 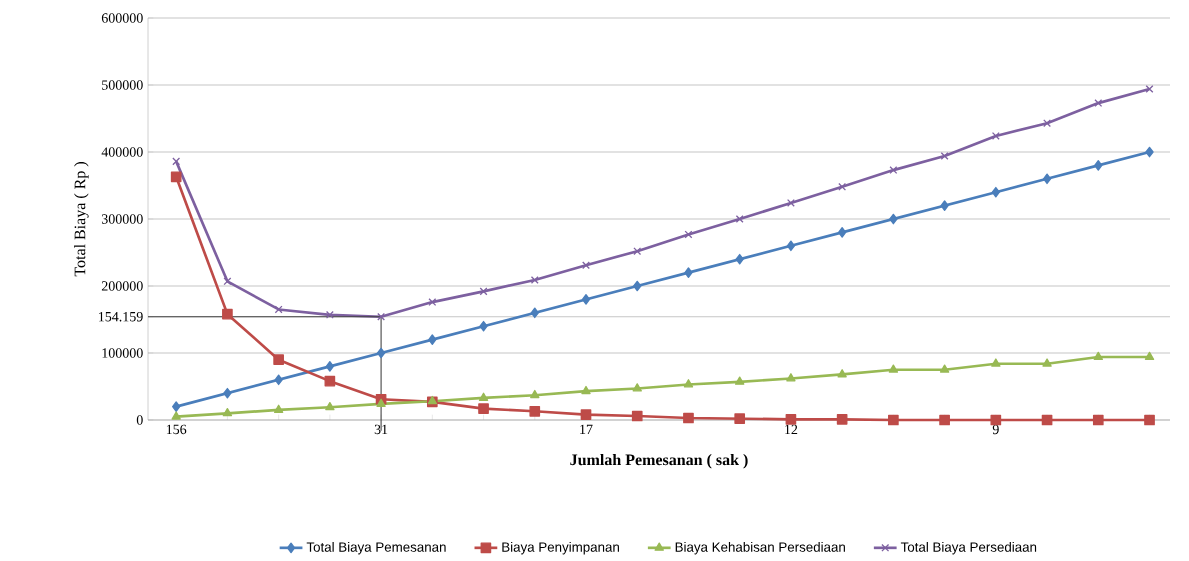 I want to click on legend-label: Biaya Penyimpanan, so click(x=560, y=548).